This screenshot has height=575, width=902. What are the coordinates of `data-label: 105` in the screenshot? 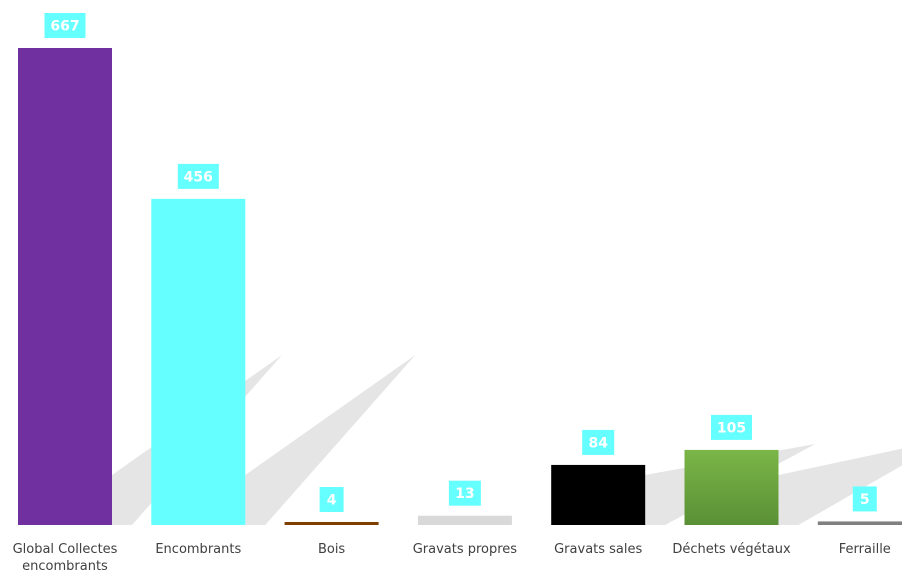 It's located at (731, 428).